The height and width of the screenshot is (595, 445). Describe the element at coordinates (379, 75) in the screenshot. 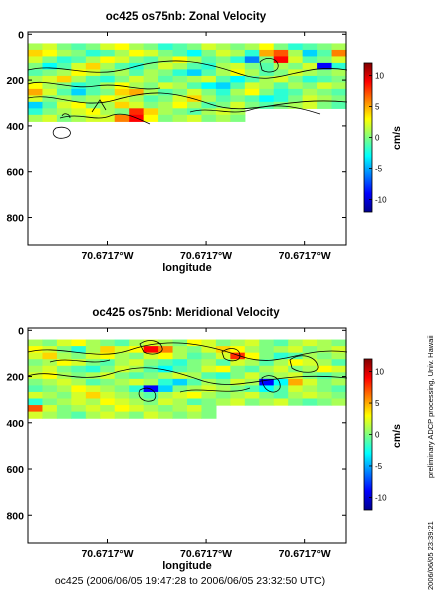

I see `colorbar-tick-label: 10` at that location.